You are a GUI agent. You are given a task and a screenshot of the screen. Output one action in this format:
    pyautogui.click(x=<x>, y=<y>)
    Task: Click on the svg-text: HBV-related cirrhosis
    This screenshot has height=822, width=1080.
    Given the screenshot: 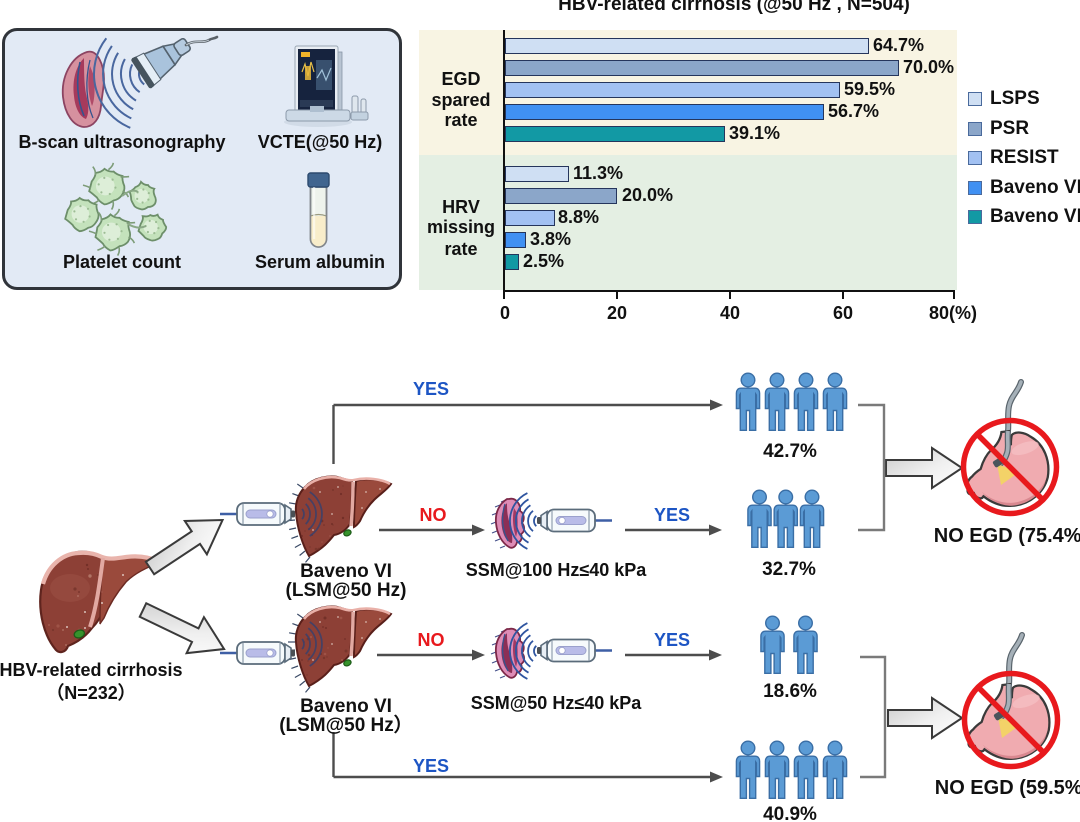 What is the action you would take?
    pyautogui.click(x=91, y=670)
    